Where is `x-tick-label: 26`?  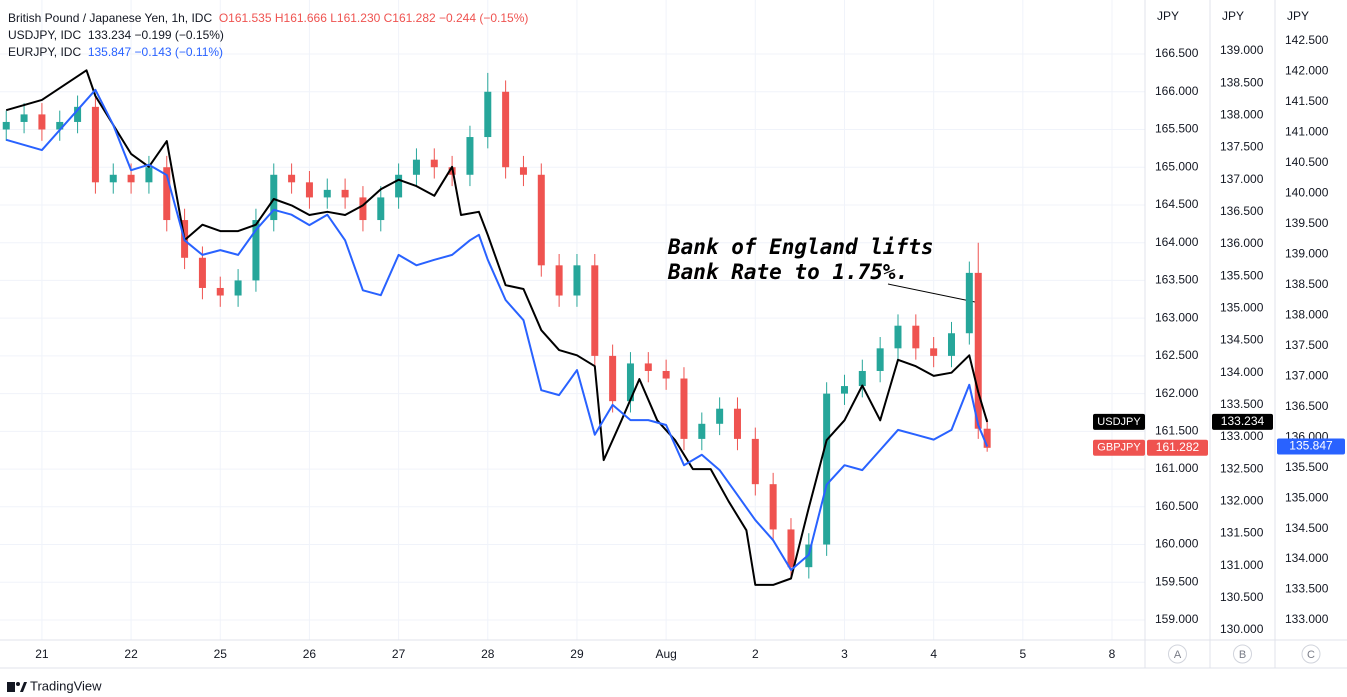
x-tick-label: 26 is located at coordinates (310, 654).